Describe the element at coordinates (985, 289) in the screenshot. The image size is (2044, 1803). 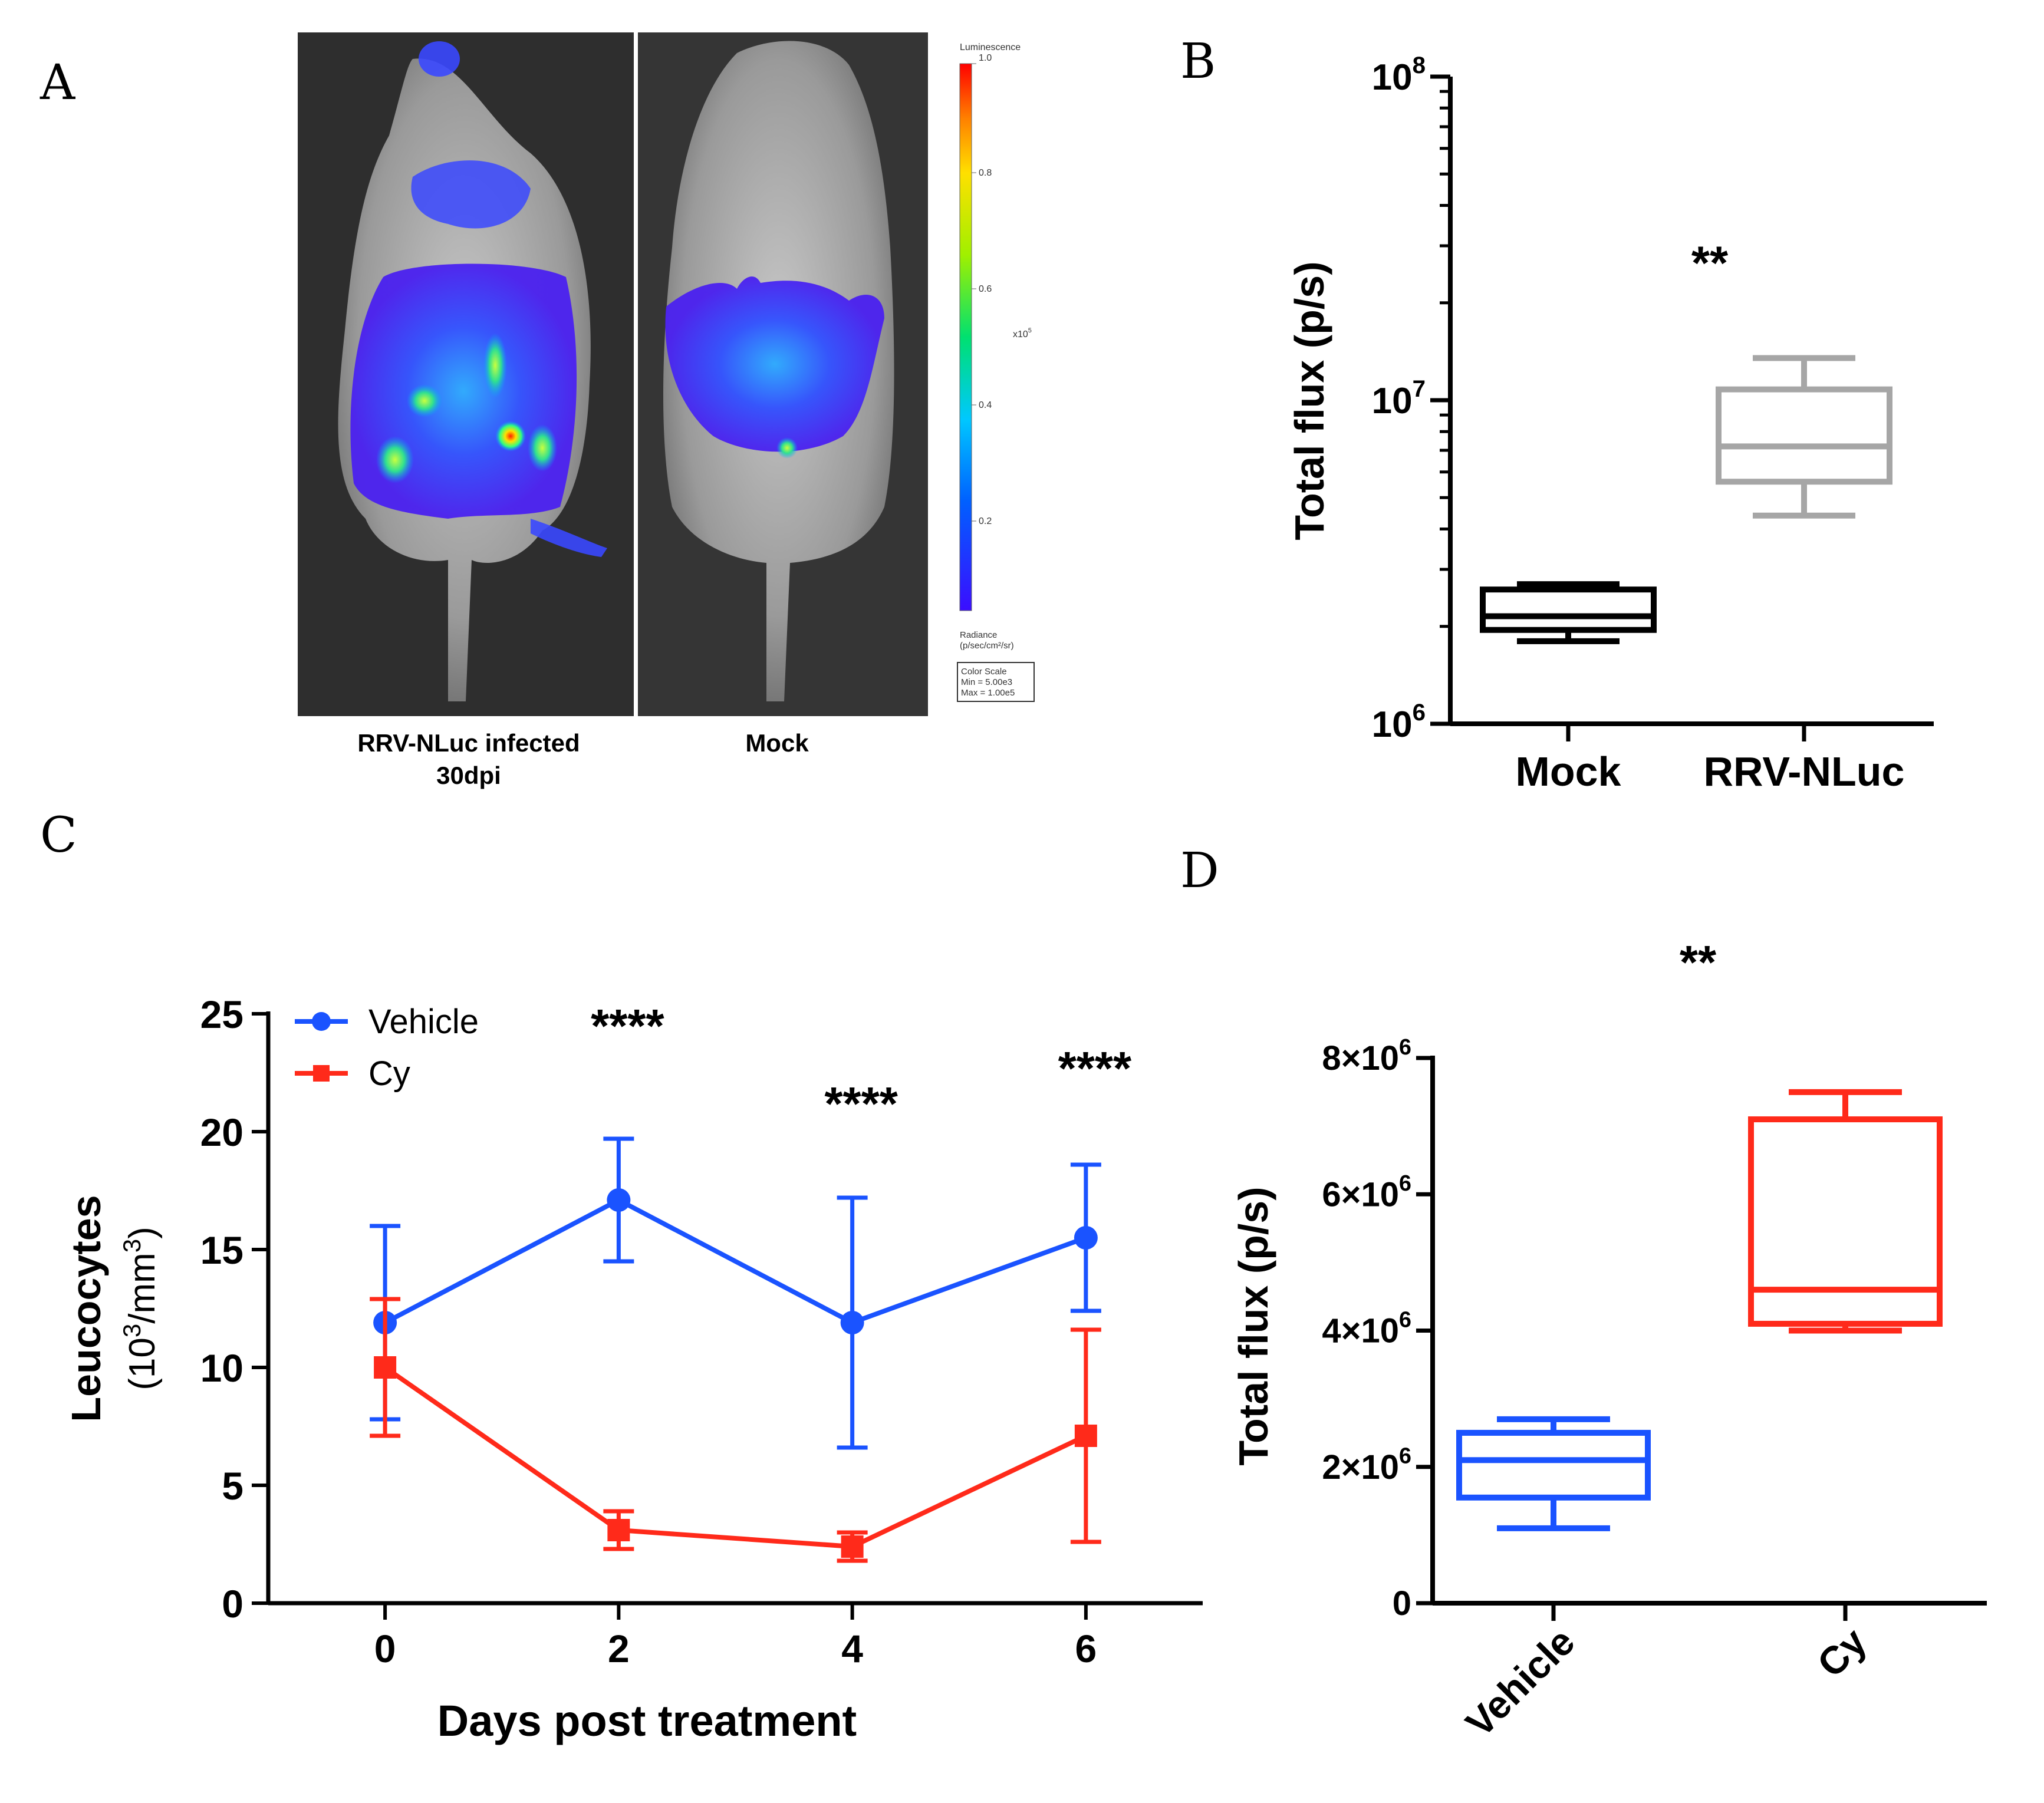
I see `scale-tick-label: 0.6` at that location.